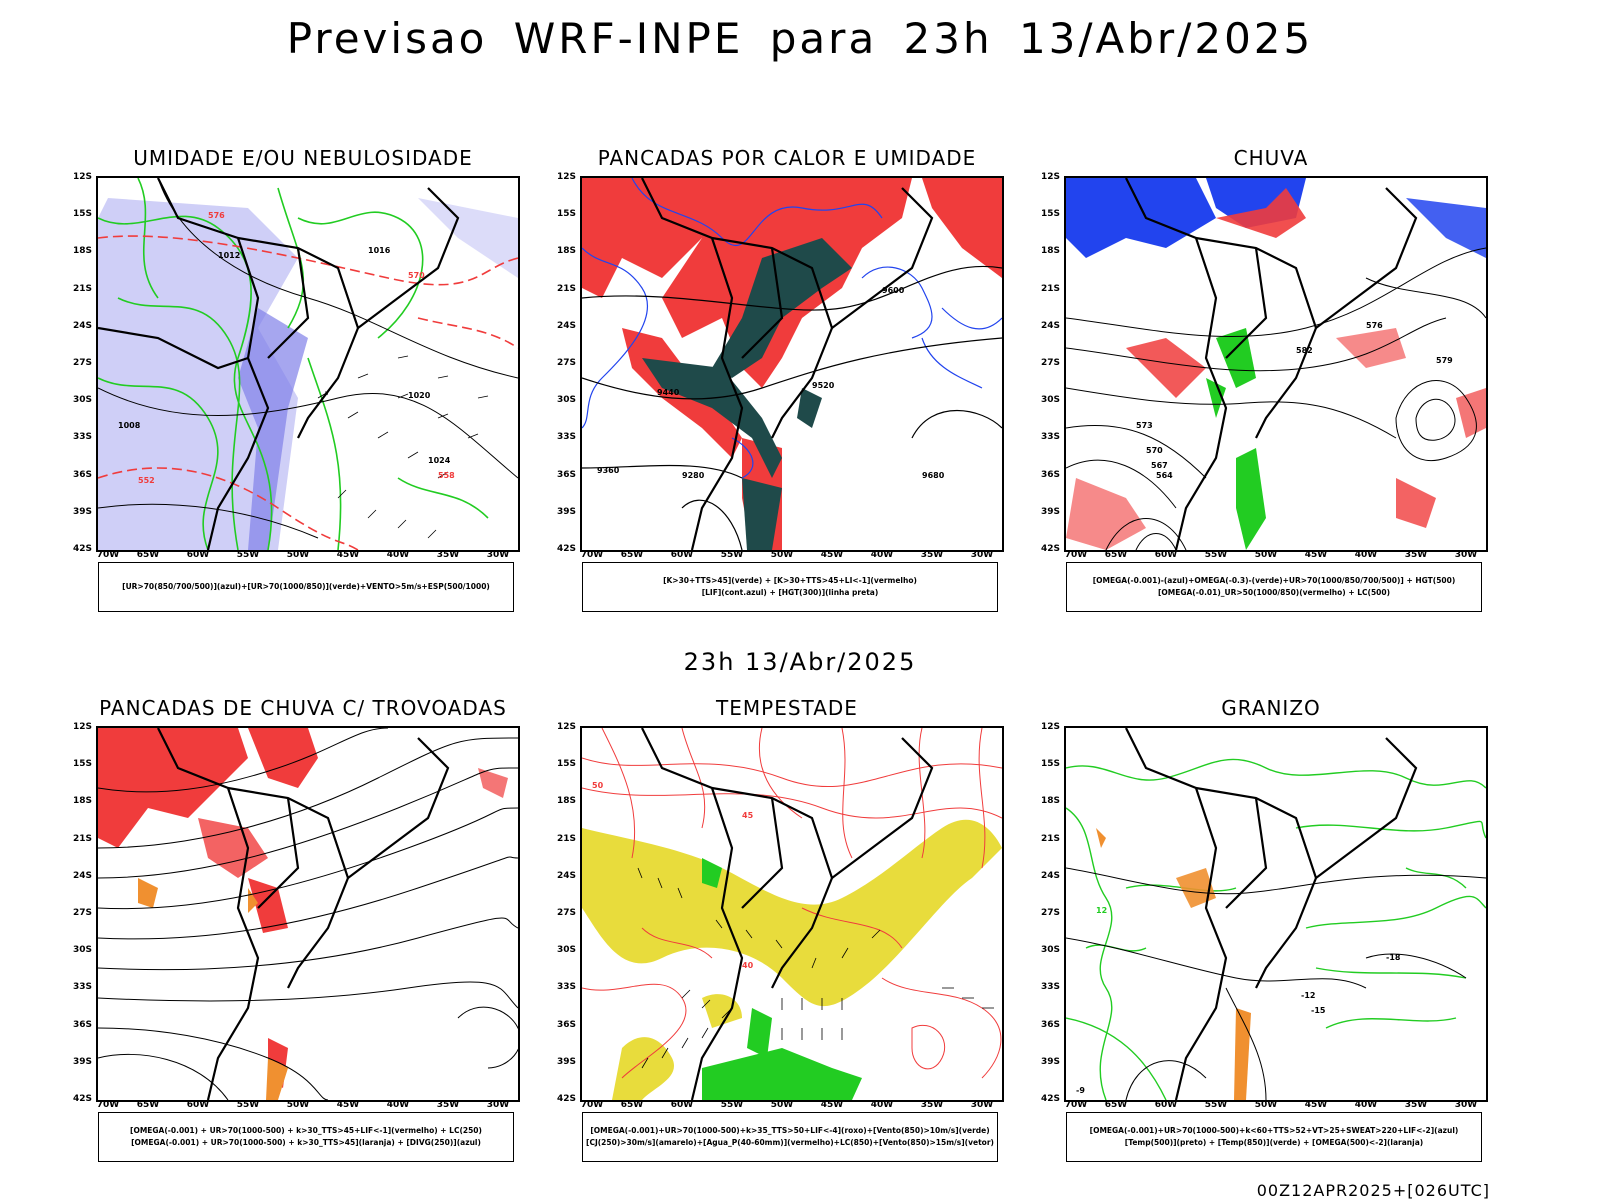 The width and height of the screenshot is (1600, 1200). I want to click on panel-tempestade: TEMPESTADE, so click(787, 936).